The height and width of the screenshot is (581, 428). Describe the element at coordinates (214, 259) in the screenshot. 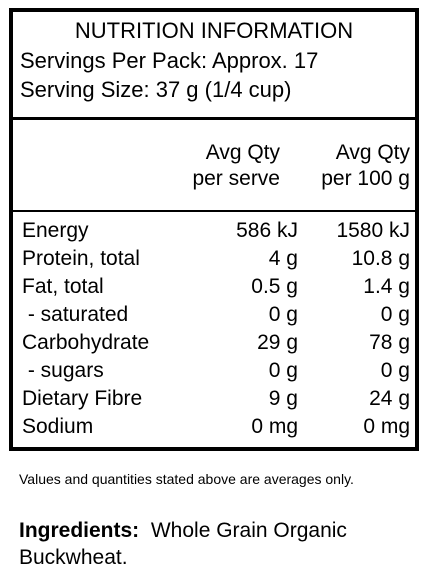

I see `table-row: Protein, total 4 g 10.8 g` at that location.